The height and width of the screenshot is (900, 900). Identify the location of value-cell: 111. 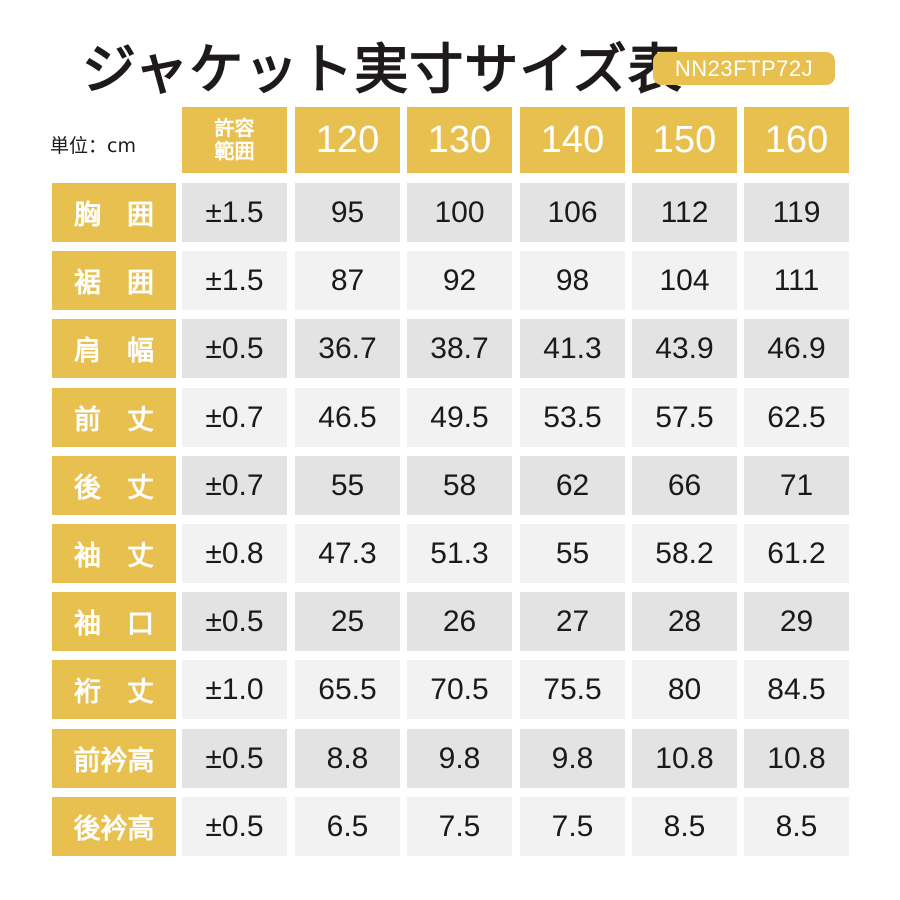
(796, 280).